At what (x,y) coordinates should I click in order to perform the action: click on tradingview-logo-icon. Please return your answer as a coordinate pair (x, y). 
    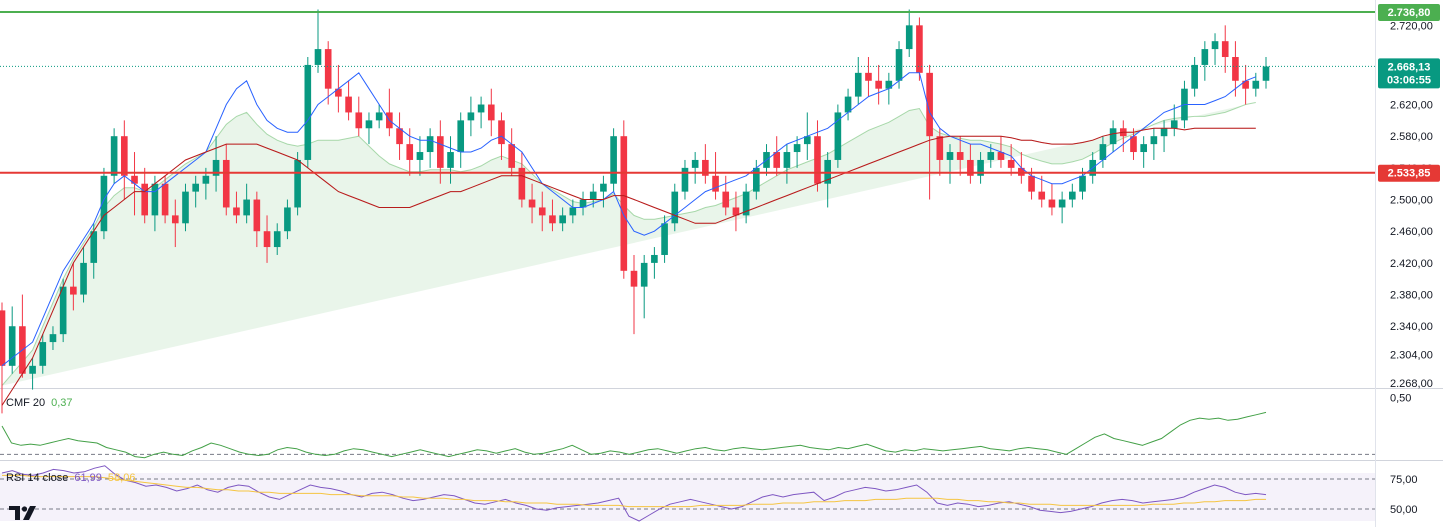
    Looking at the image, I should click on (25, 513).